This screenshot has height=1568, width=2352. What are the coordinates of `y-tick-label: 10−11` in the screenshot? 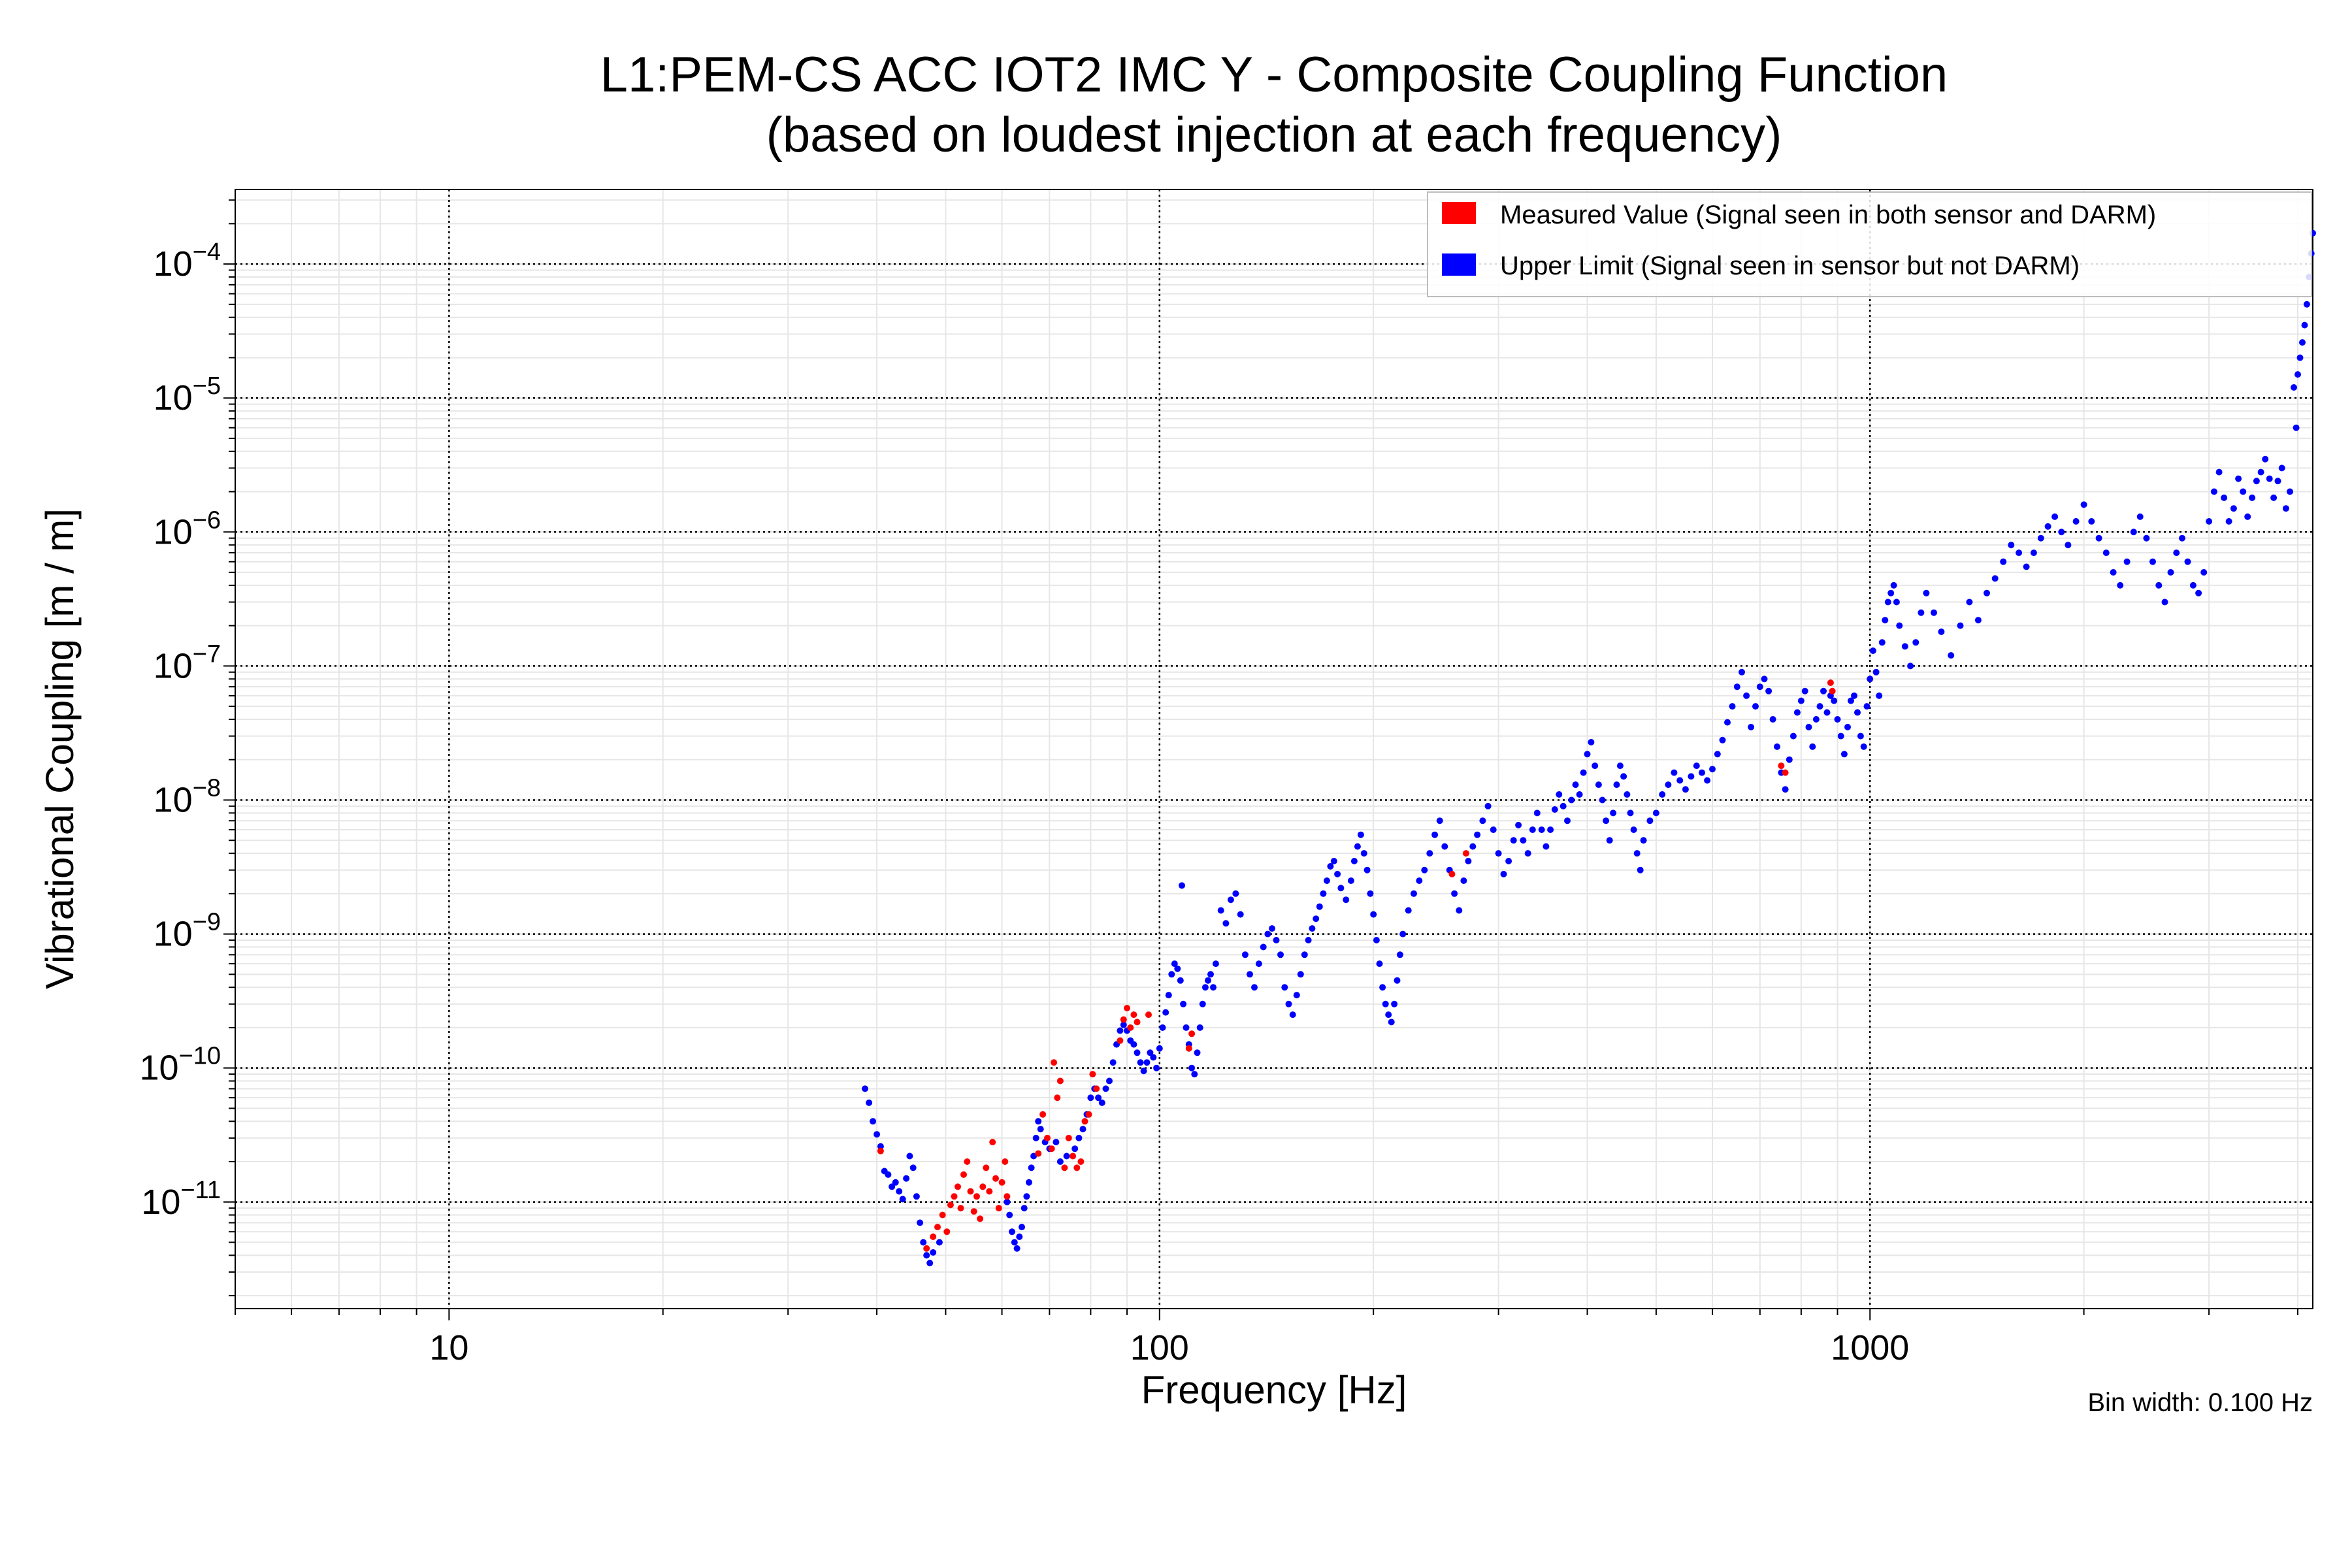 It's located at (181, 1199).